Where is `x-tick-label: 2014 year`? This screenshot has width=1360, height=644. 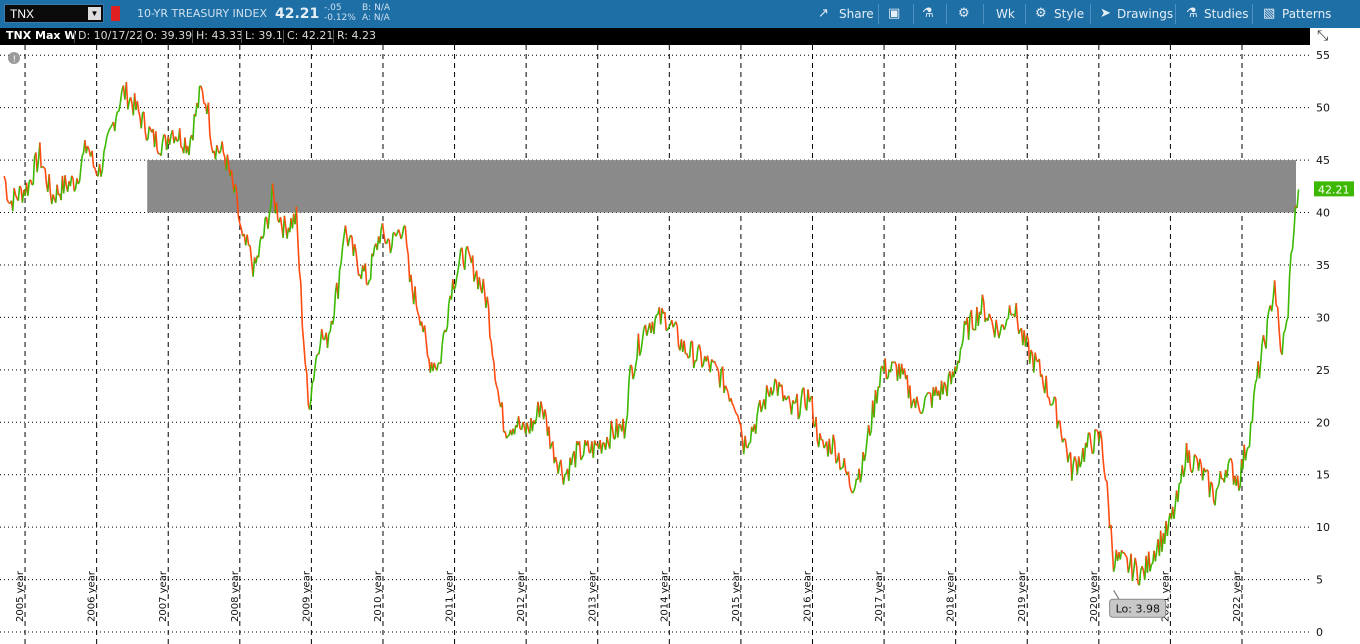 x-tick-label: 2014 year is located at coordinates (664, 596).